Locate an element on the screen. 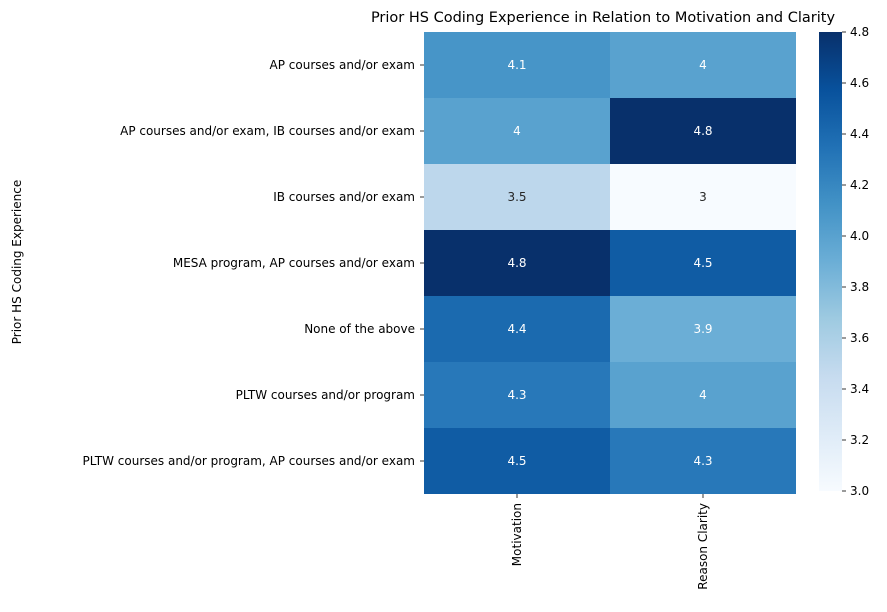 This screenshot has width=887, height=612. colorbar-tick-label: 3.2 is located at coordinates (859, 440).